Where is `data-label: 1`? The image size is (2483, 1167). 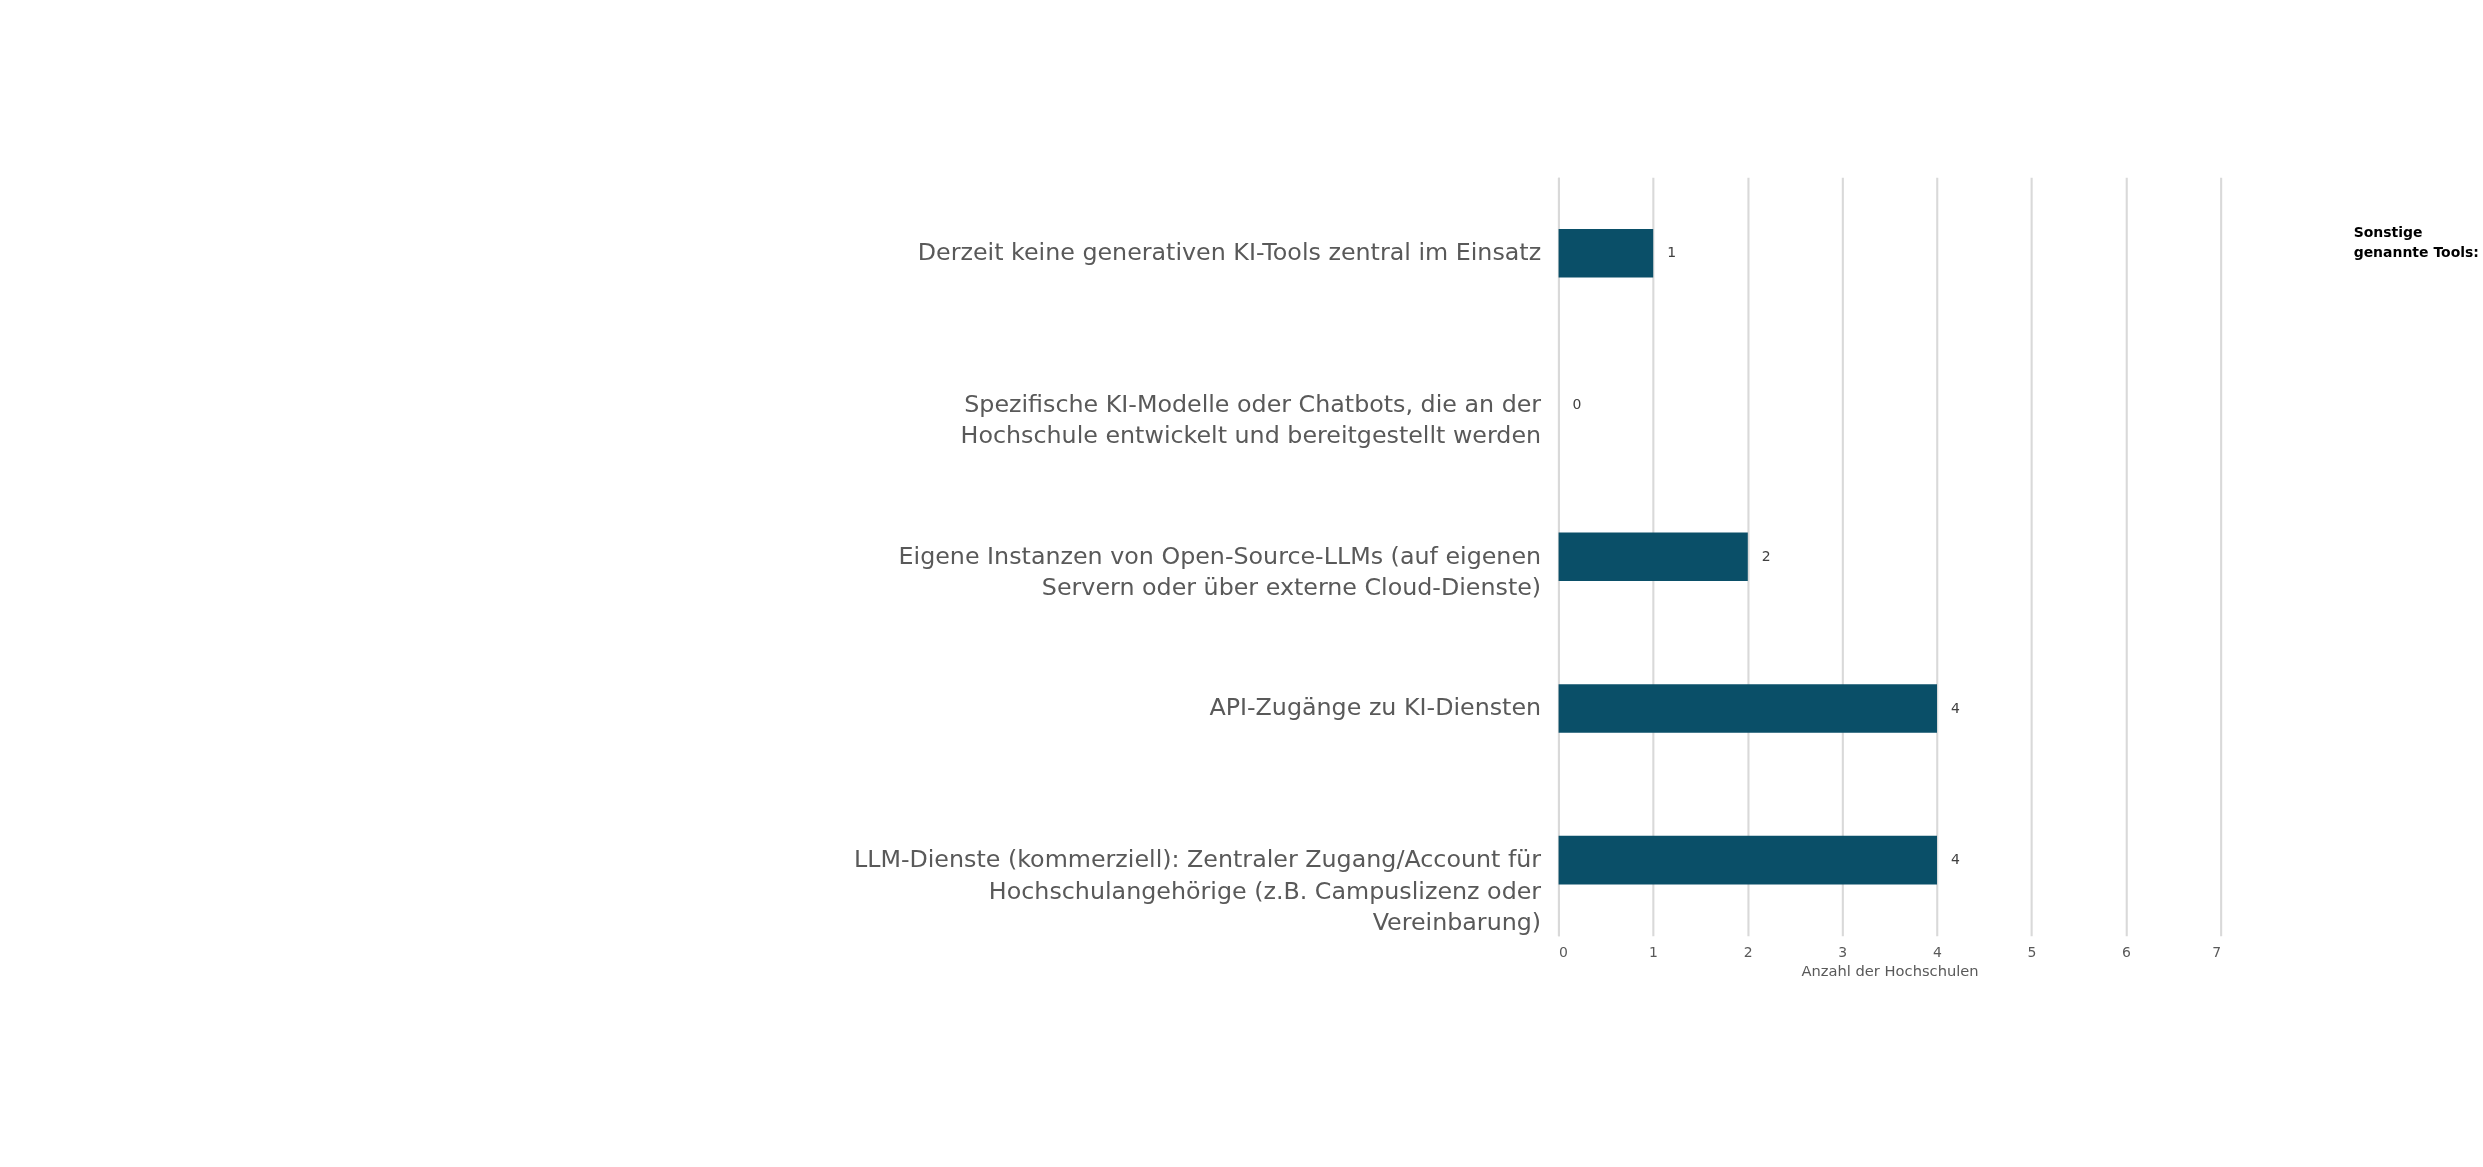
data-label: 1 is located at coordinates (1672, 252).